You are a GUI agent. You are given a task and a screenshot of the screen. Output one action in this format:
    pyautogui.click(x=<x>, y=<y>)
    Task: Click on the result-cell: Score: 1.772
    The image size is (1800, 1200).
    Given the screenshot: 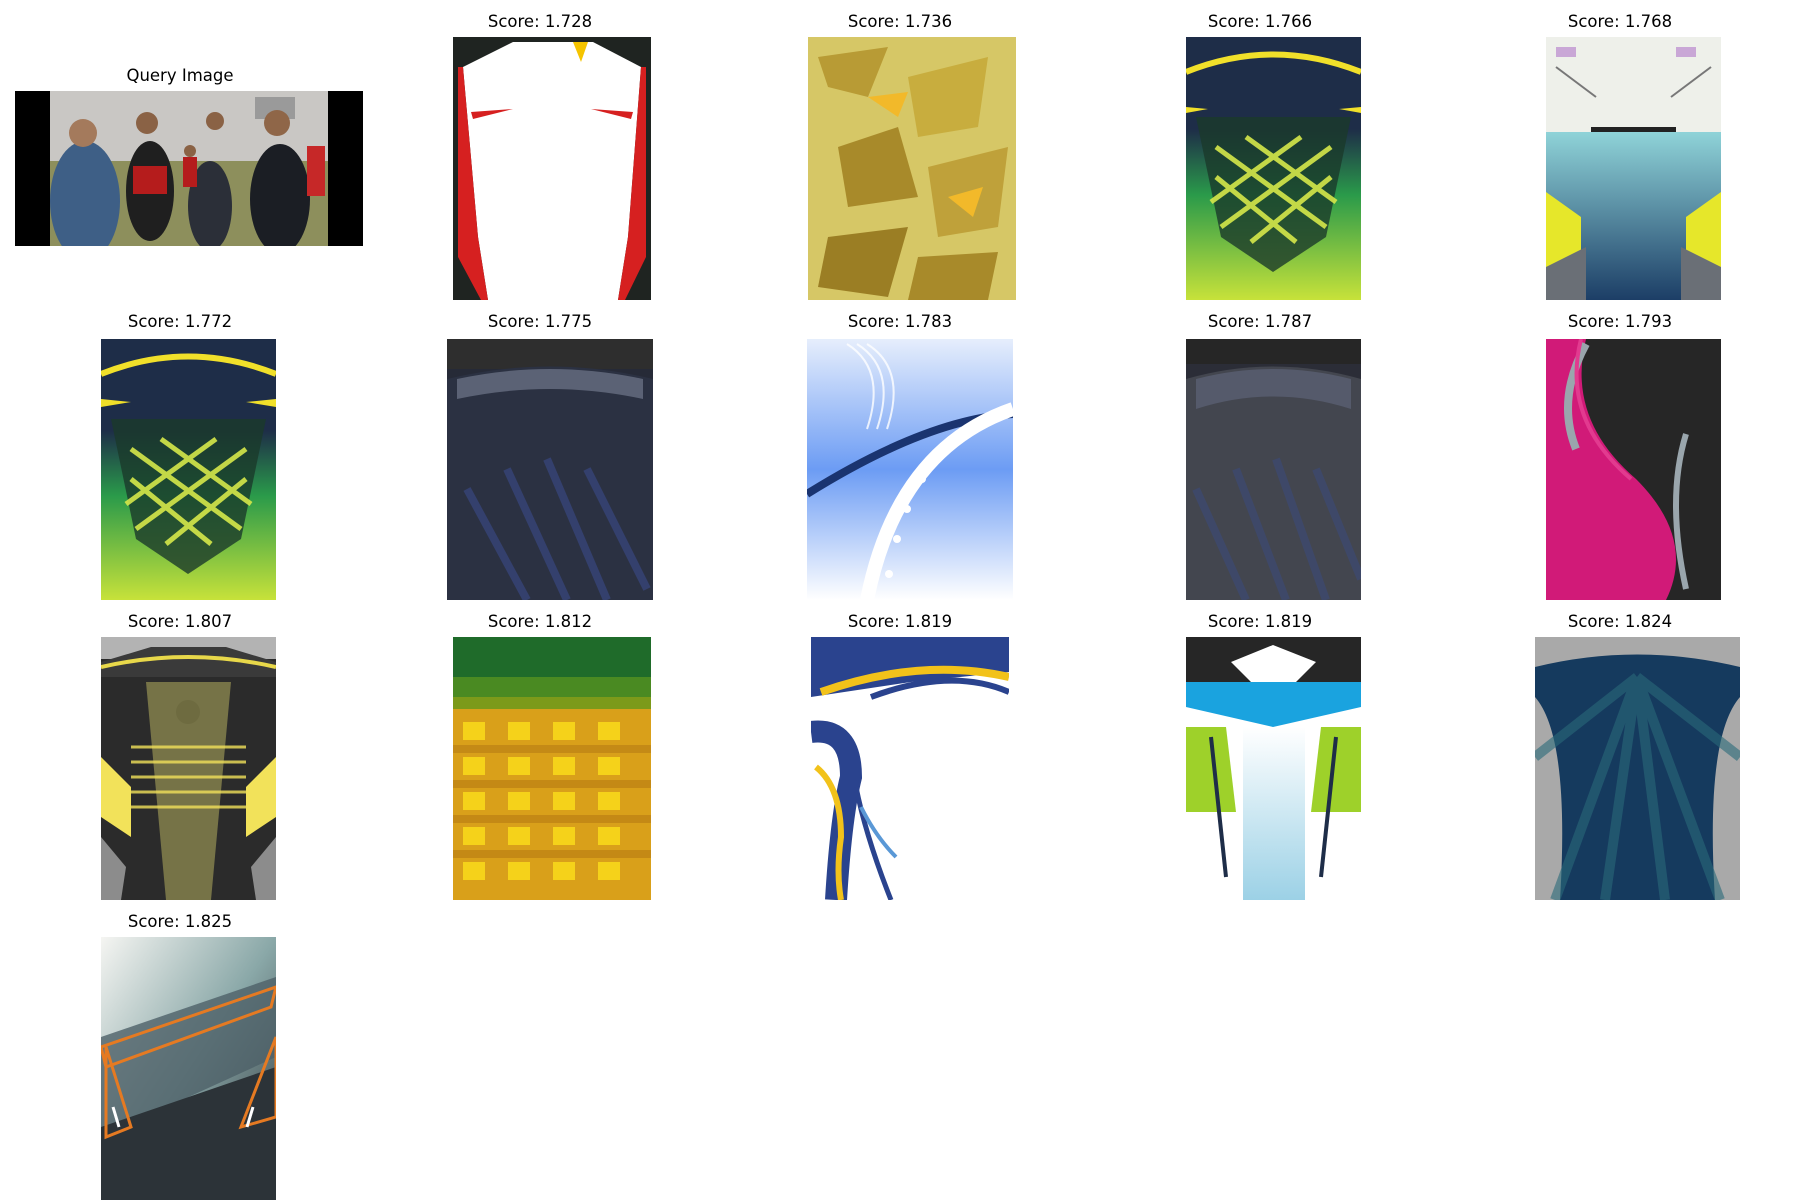 What is the action you would take?
    pyautogui.click(x=180, y=450)
    